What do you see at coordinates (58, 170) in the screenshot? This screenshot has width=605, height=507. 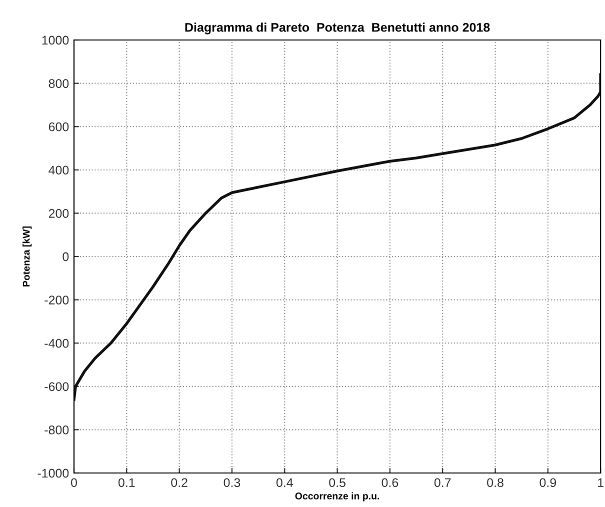 I see `y-tick-label: 400` at bounding box center [58, 170].